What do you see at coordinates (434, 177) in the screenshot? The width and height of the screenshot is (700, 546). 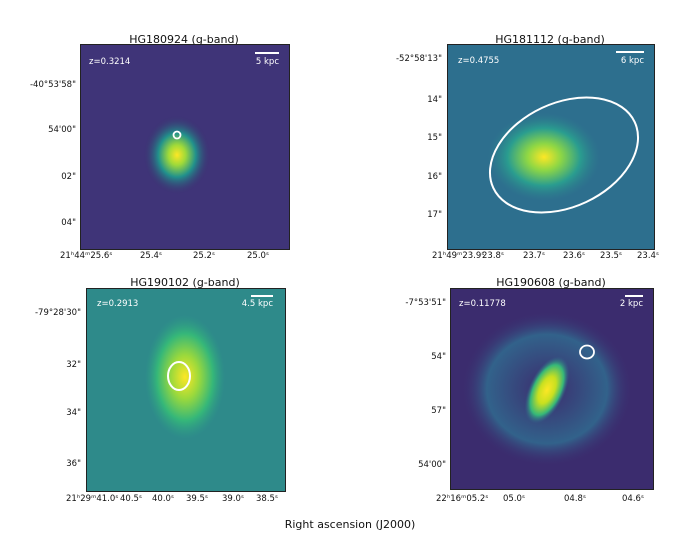 I see `ytick: 16"` at bounding box center [434, 177].